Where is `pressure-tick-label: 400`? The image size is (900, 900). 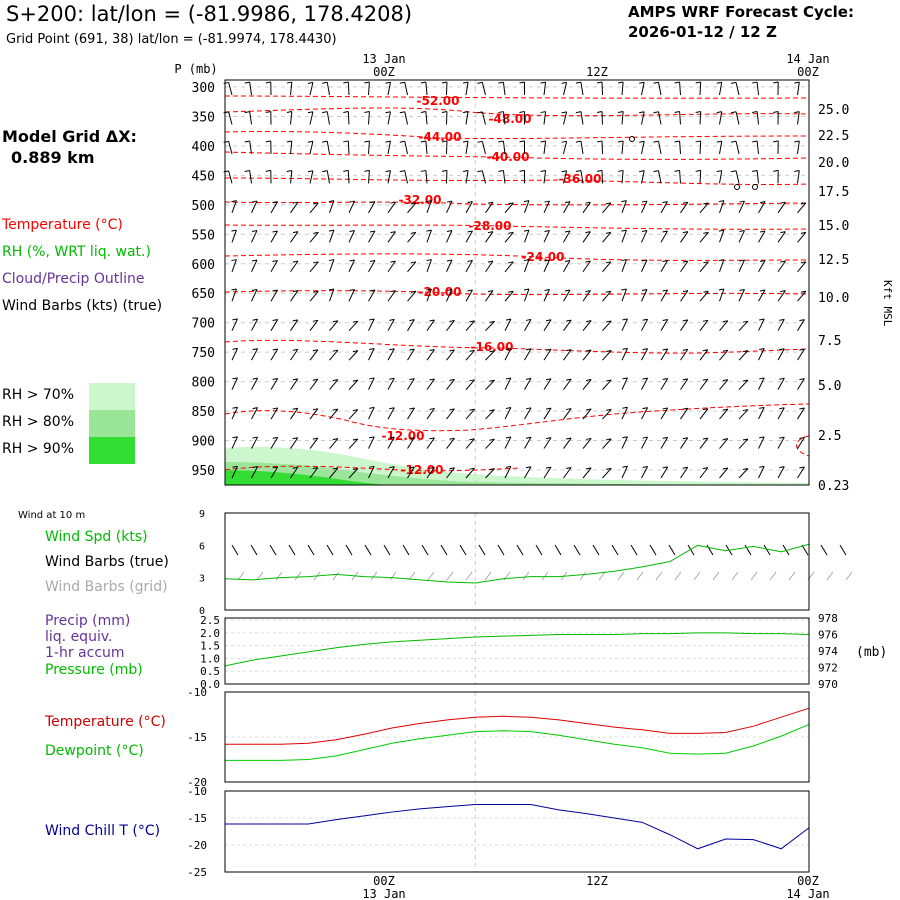 pressure-tick-label: 400 is located at coordinates (203, 147).